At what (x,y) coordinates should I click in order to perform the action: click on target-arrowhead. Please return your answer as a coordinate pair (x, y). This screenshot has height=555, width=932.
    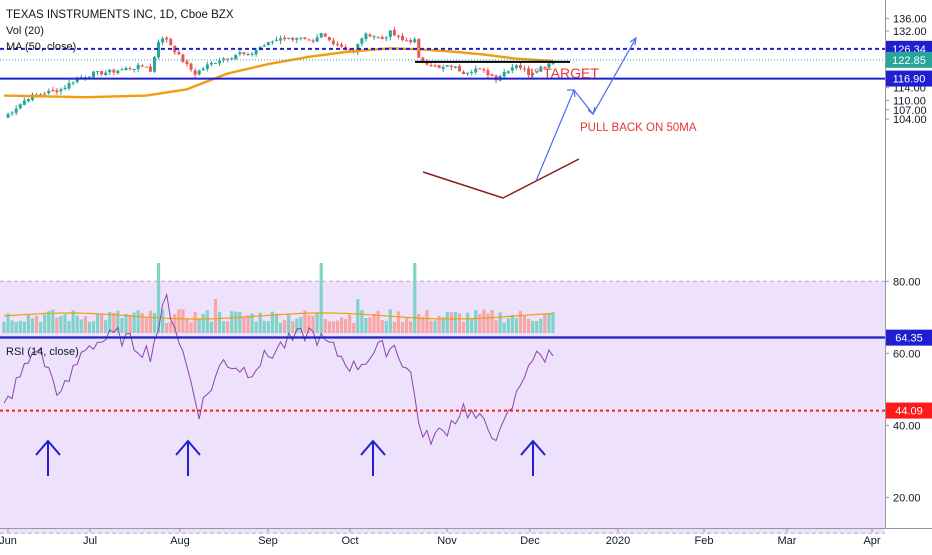
    Looking at the image, I should click on (633, 41).